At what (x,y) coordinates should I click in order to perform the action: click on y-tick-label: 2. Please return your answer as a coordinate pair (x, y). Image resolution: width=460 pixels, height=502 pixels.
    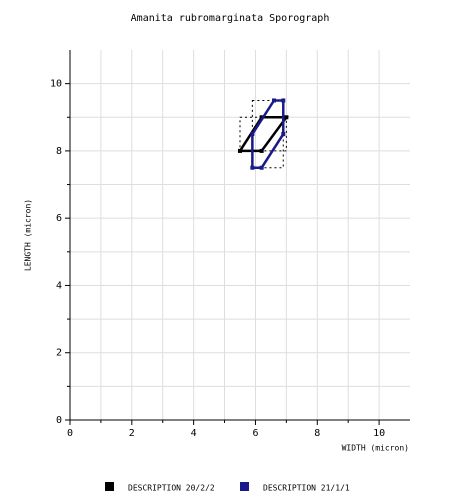
    Looking at the image, I should click on (59, 353).